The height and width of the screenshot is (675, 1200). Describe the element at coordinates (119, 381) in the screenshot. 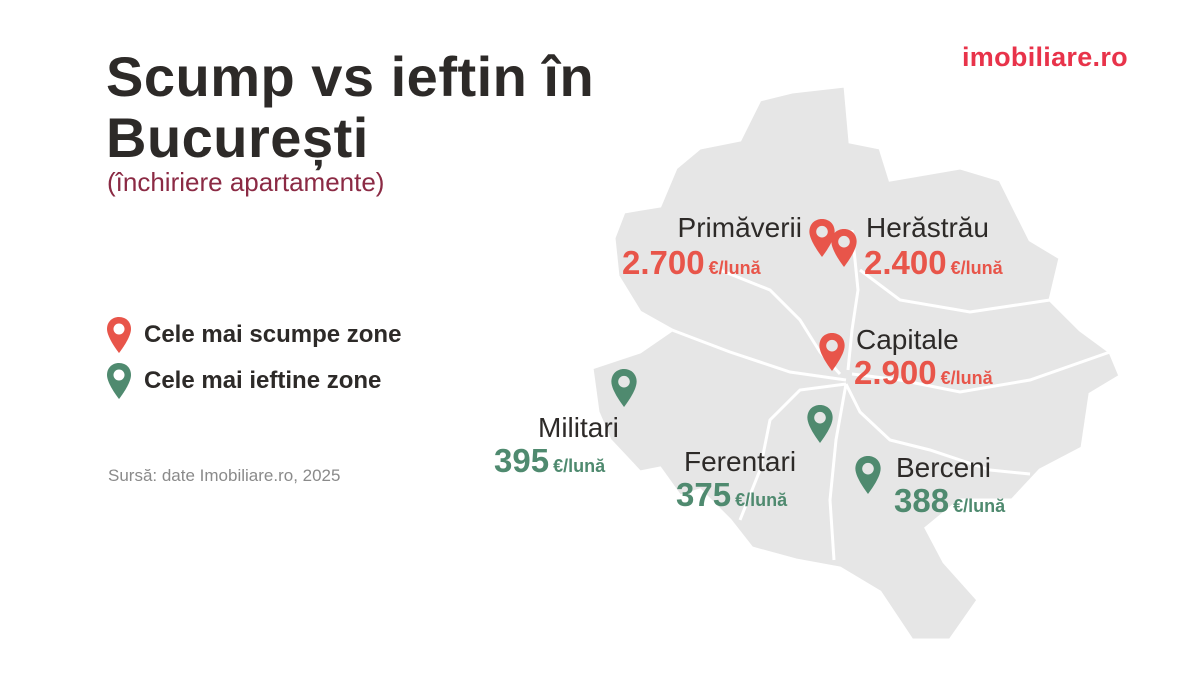

I see `green-pin-icon` at that location.